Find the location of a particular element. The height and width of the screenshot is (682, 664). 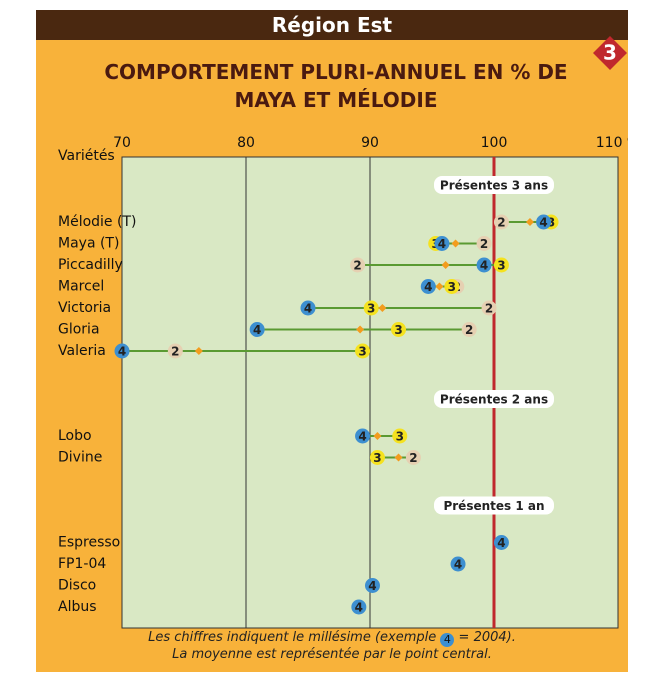

category-label: FP1-04 is located at coordinates (82, 564).